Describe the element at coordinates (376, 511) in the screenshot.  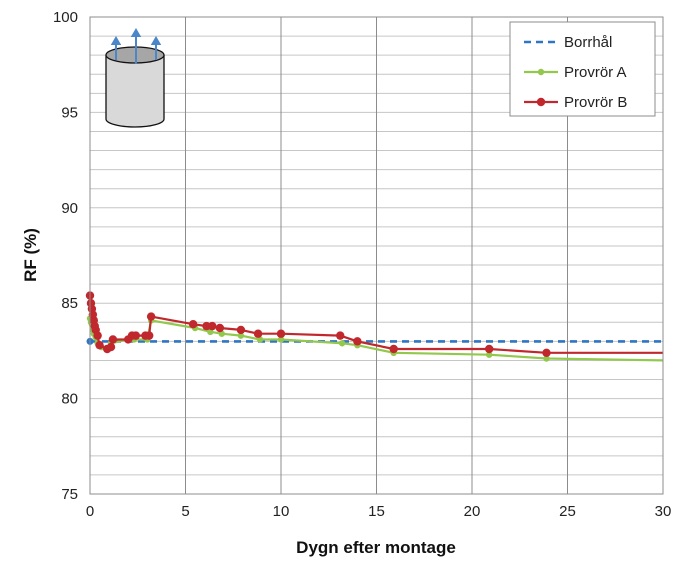
I see `x-tick-label: 15` at that location.